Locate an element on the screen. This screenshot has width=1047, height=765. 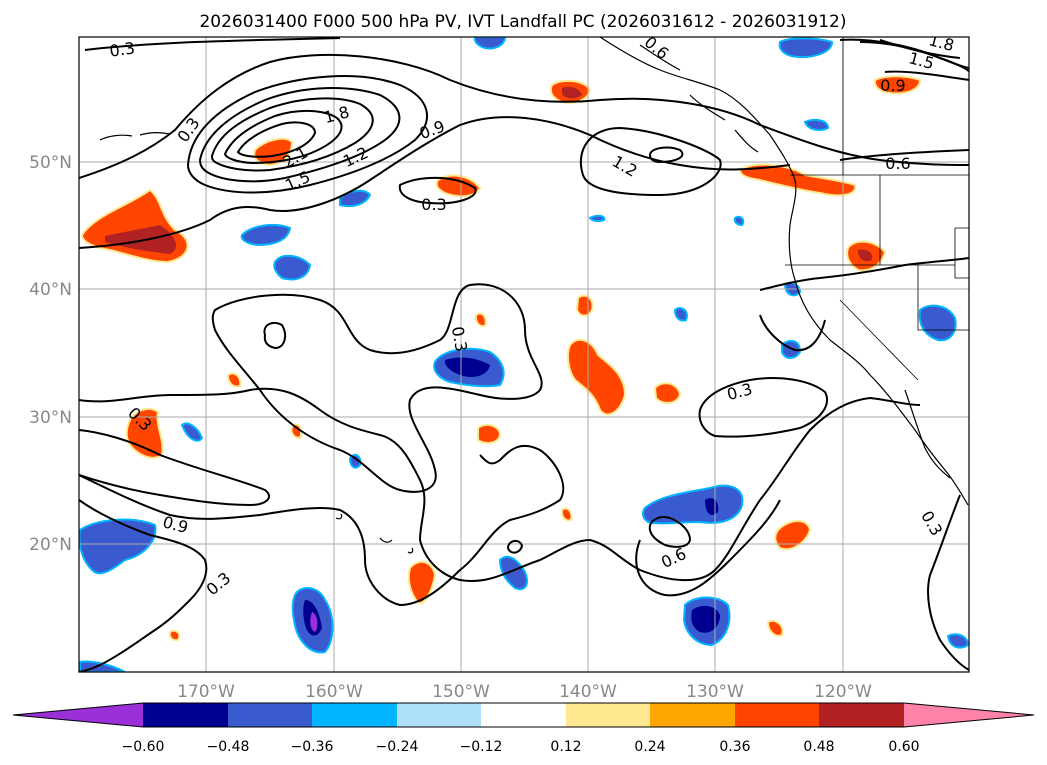
lon-label: 120°W is located at coordinates (843, 692).